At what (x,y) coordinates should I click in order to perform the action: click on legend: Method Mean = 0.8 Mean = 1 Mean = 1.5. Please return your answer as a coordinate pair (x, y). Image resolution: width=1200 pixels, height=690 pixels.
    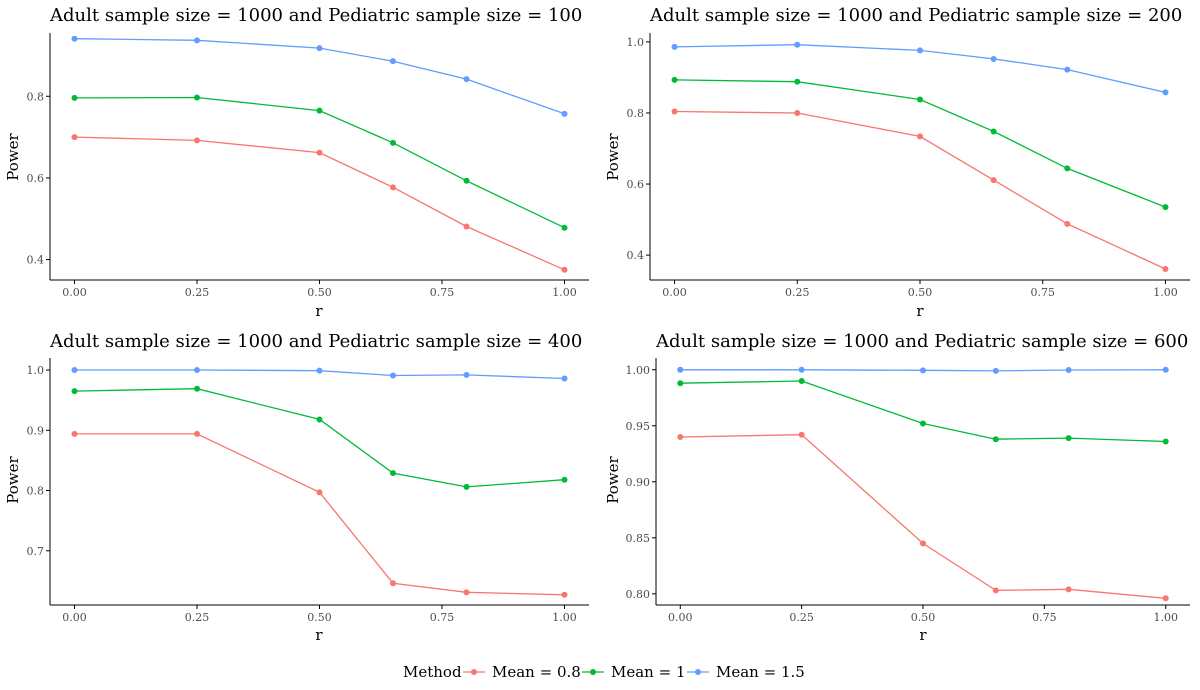
    Looking at the image, I should click on (604, 672).